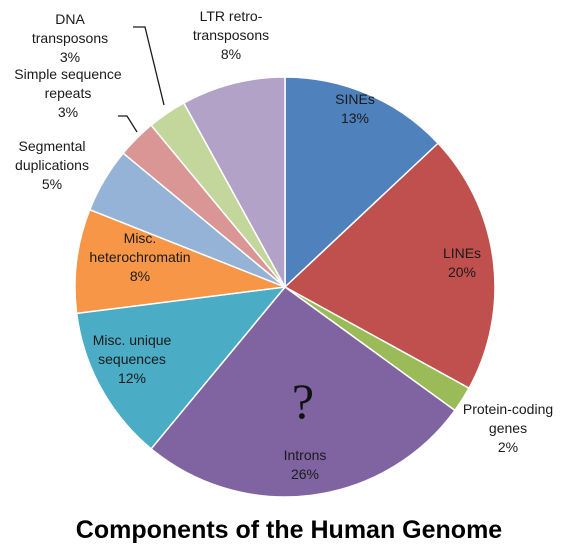 The width and height of the screenshot is (571, 547). I want to click on slice-label-simple-sequence-repeats: Simple sequence repeats 3%, so click(68, 93).